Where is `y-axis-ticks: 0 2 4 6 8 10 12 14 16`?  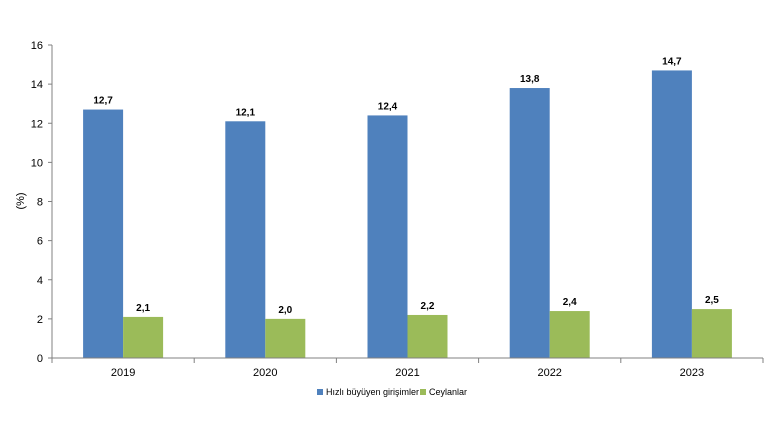
y-axis-ticks: 0 2 4 6 8 10 12 14 16 is located at coordinates (41, 202).